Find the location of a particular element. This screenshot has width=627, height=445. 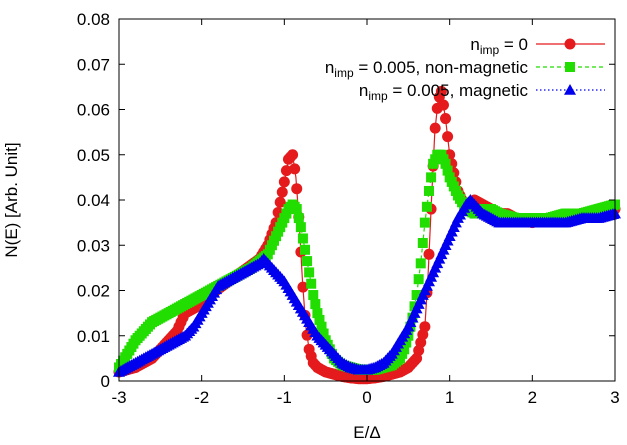

x-axis-label: E/Δ is located at coordinates (366, 432).